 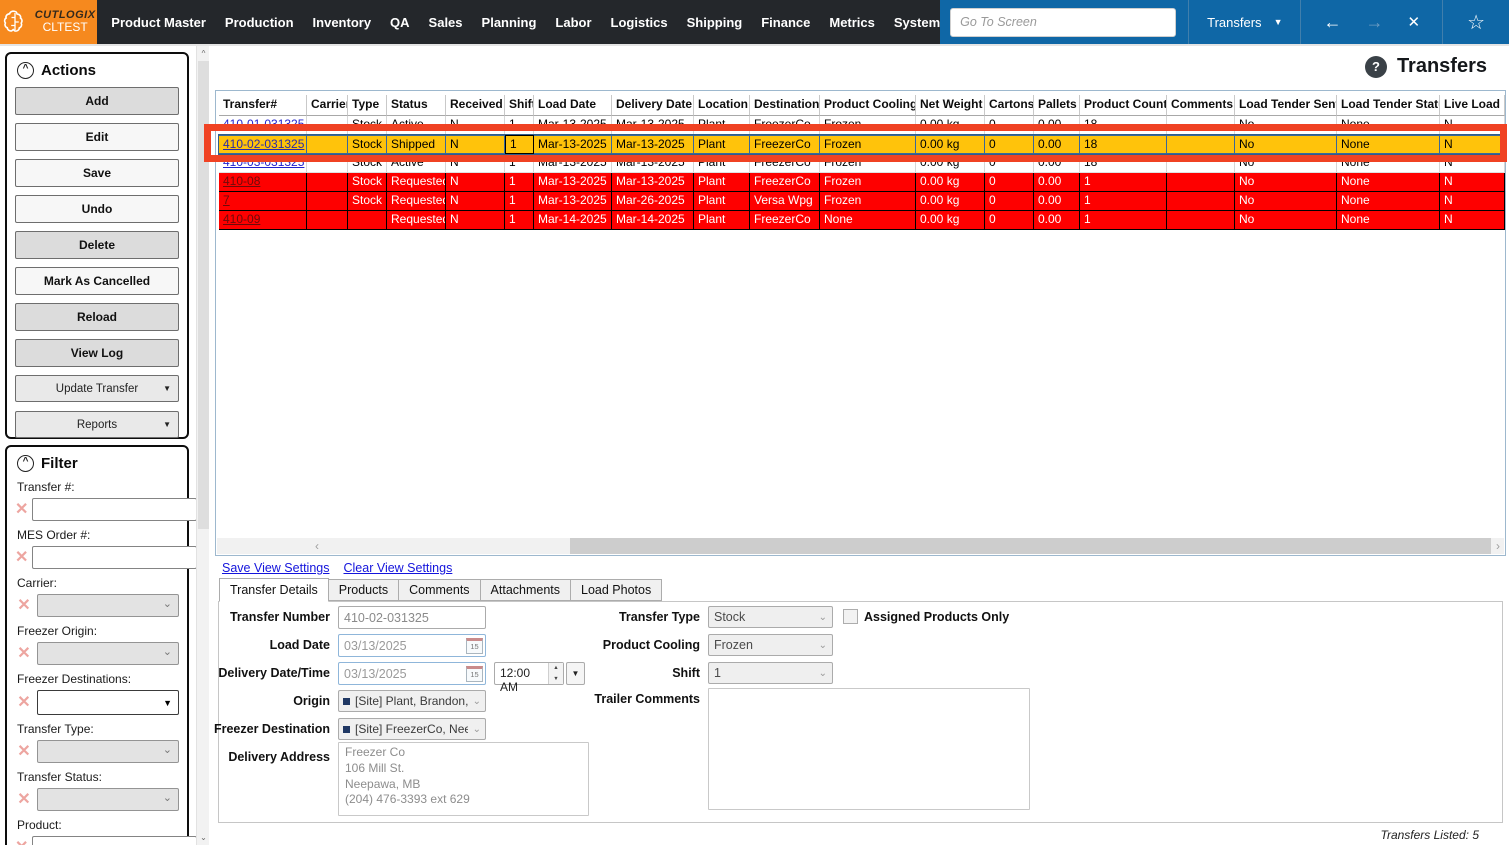 What do you see at coordinates (474, 645) in the screenshot?
I see `calendar-icon: 15` at bounding box center [474, 645].